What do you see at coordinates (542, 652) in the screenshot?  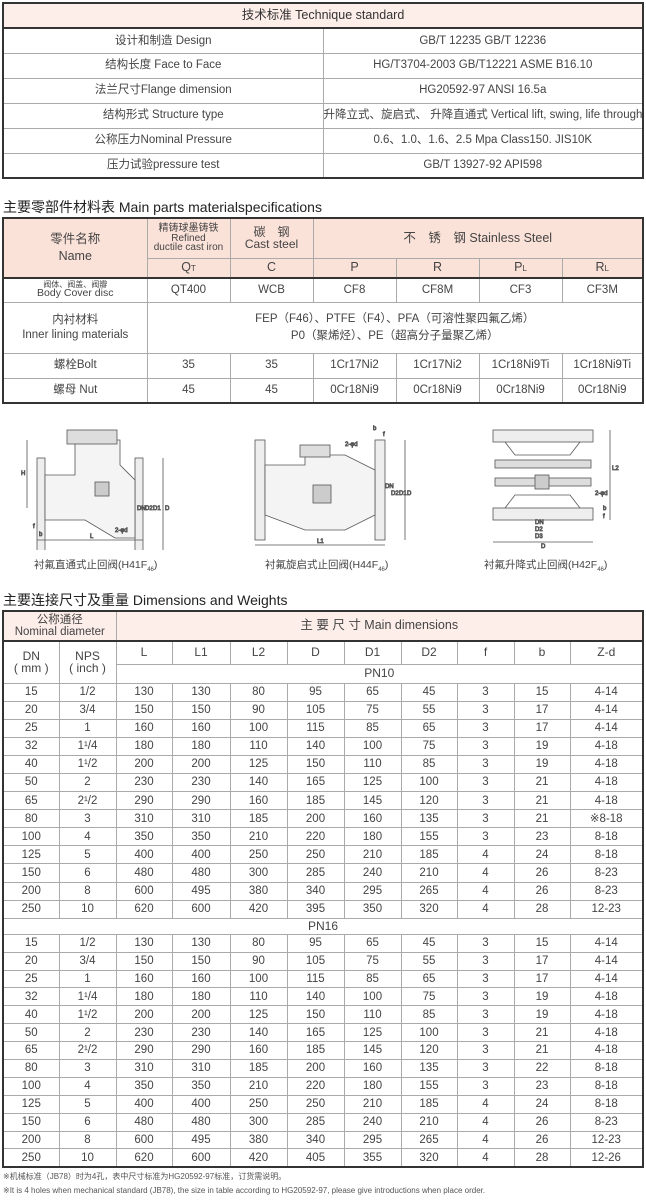 I see `column-header-b: b` at bounding box center [542, 652].